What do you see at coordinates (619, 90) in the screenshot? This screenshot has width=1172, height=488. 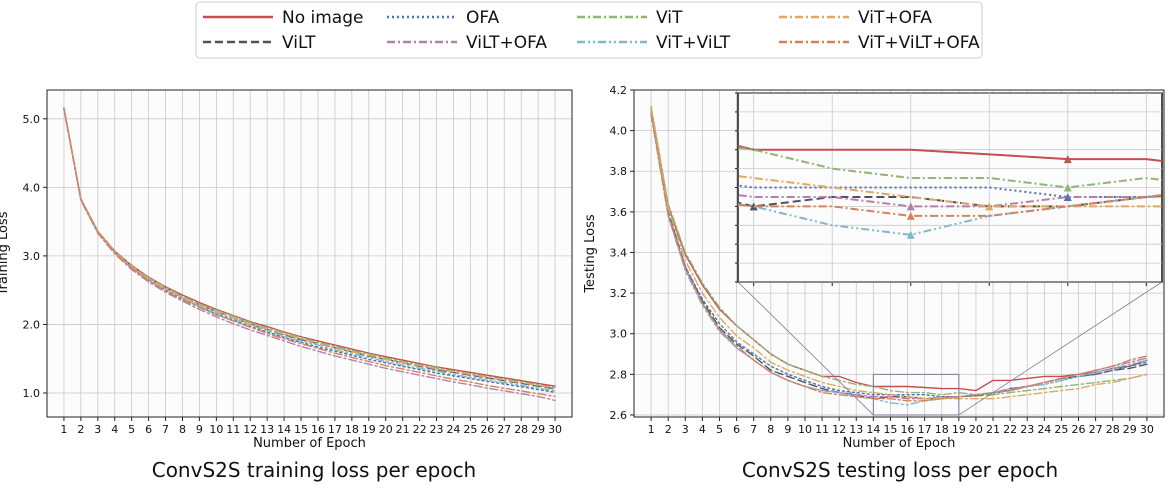 I see `y-tick-label: 4.2` at bounding box center [619, 90].